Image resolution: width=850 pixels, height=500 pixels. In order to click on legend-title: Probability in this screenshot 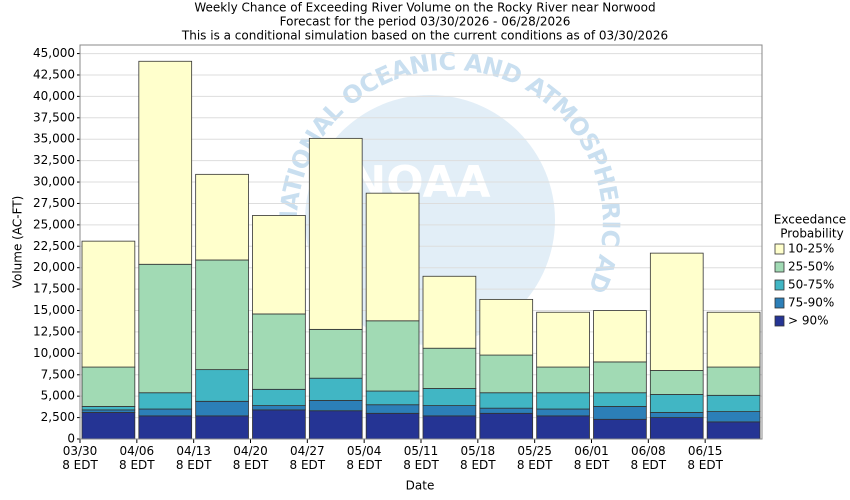, I will do `click(811, 234)`.